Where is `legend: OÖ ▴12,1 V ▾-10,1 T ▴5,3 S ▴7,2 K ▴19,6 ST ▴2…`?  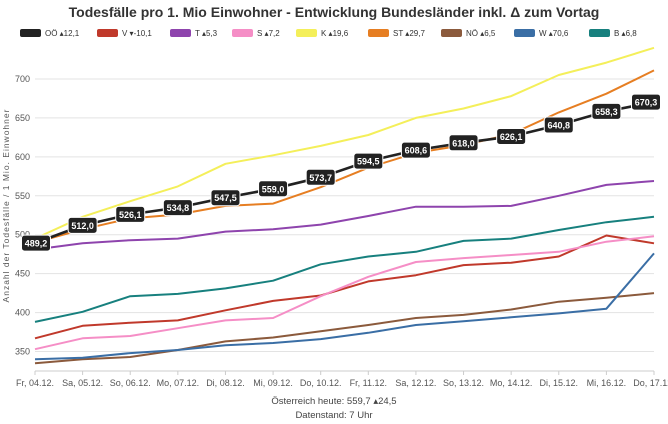
legend: OÖ ▴12,1 V ▾-10,1 T ▴5,3 S ▴7,2 K ▴19,6 ST ▴2… is located at coordinates (328, 33).